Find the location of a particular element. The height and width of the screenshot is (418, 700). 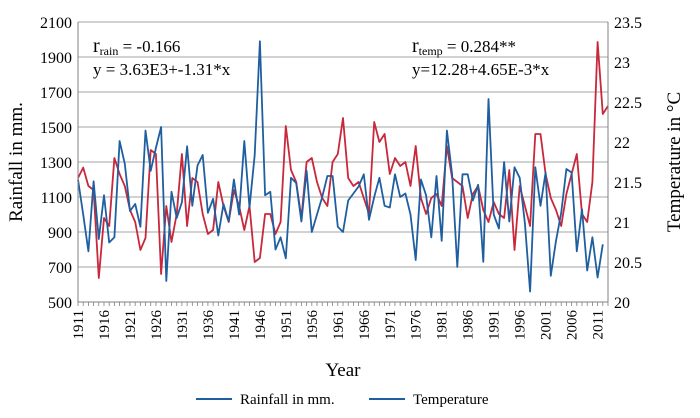

y-tick-label: 1100 is located at coordinates (56, 198).